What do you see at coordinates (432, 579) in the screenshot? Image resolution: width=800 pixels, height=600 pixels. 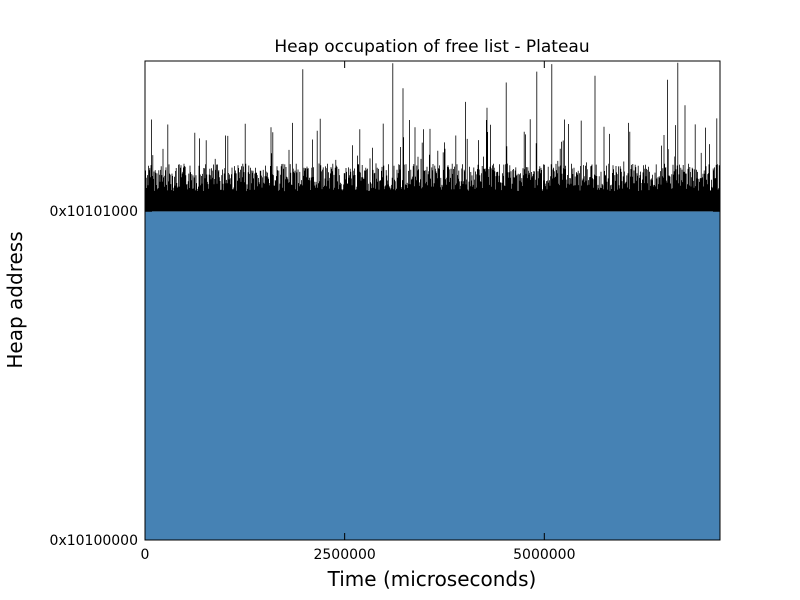 I see `x-axis-label: Time (microseconds)` at bounding box center [432, 579].